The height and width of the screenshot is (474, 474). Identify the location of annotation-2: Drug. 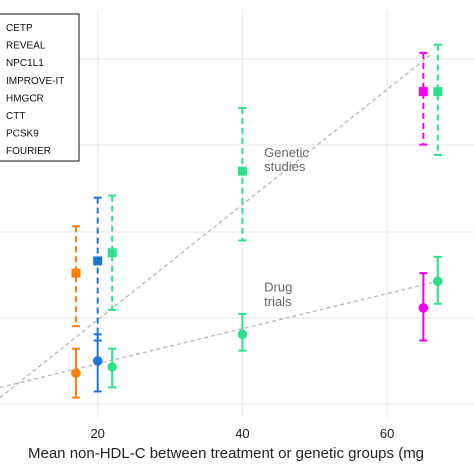
(278, 287).